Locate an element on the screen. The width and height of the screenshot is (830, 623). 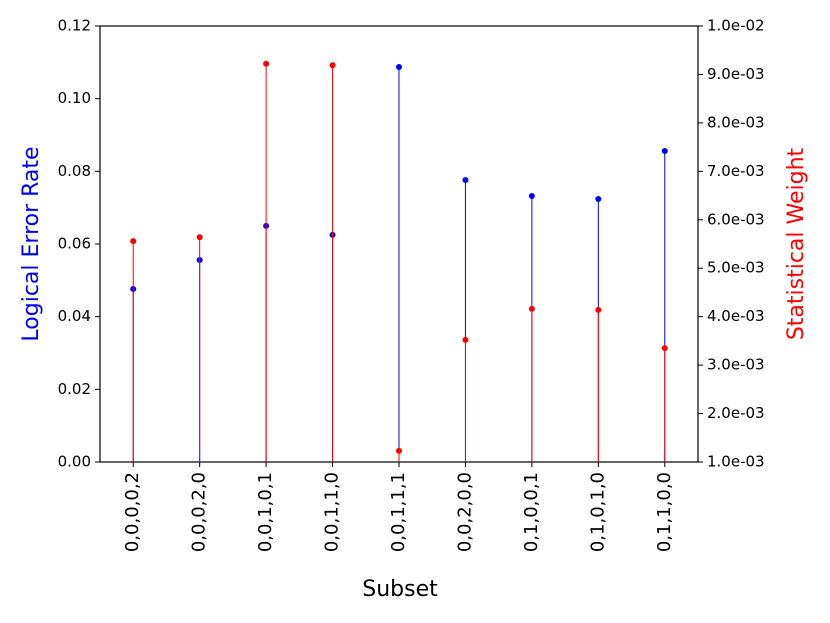
y-tick-label: 0.00 is located at coordinates (74, 462).